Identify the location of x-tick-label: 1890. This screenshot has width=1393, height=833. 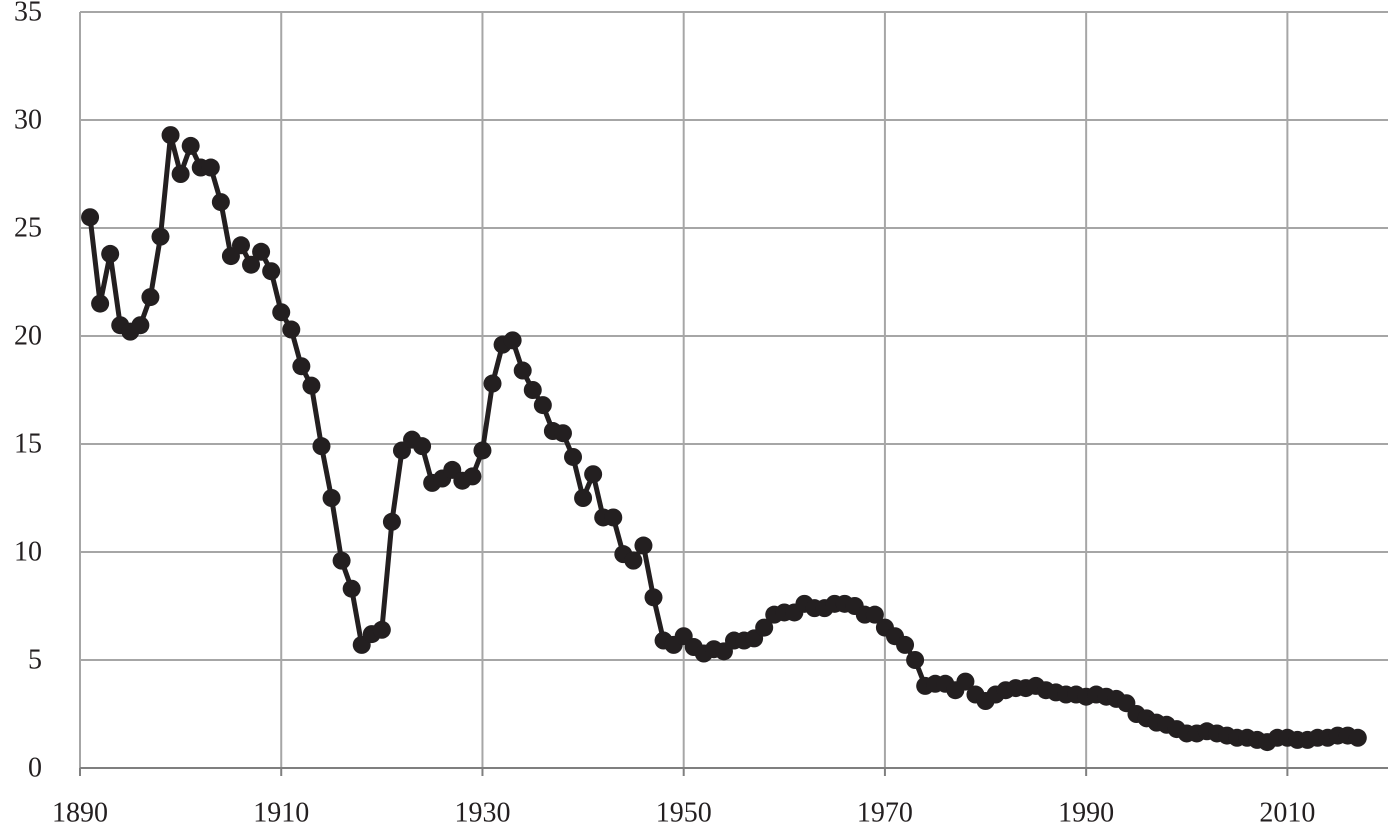
(80, 812).